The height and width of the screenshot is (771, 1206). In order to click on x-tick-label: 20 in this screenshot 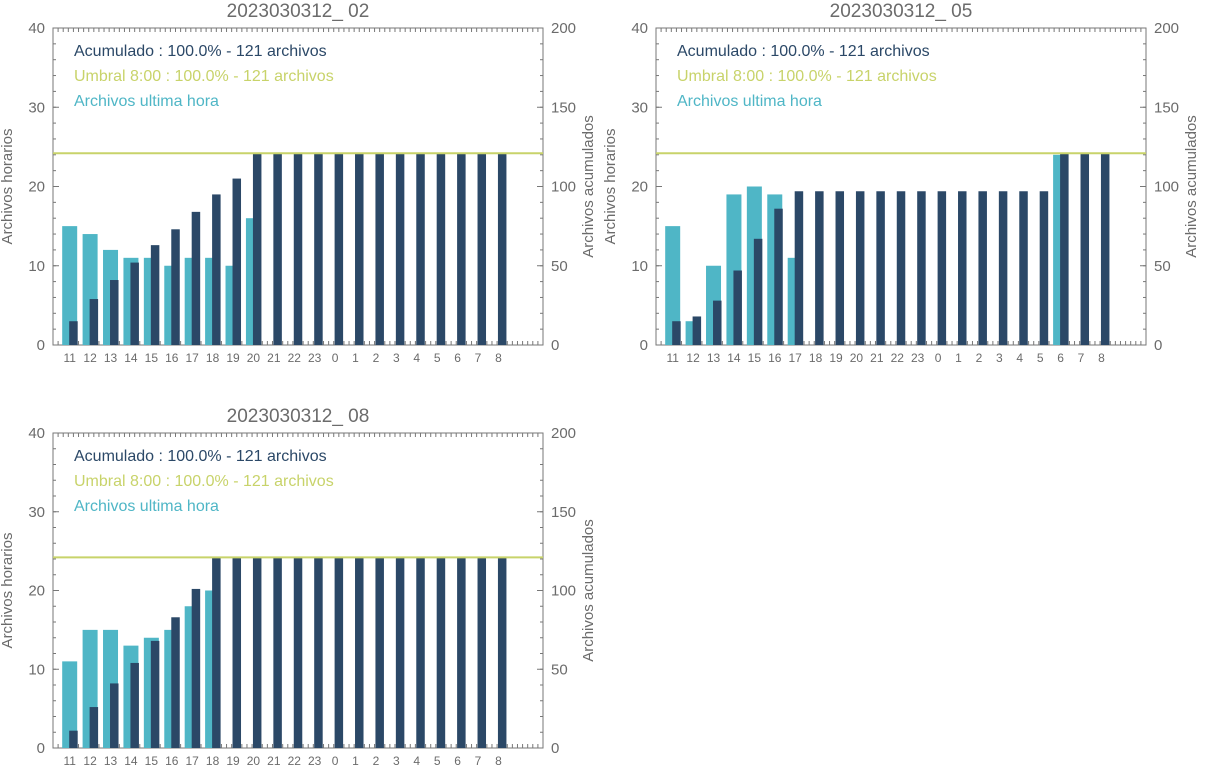, I will do `click(254, 761)`.